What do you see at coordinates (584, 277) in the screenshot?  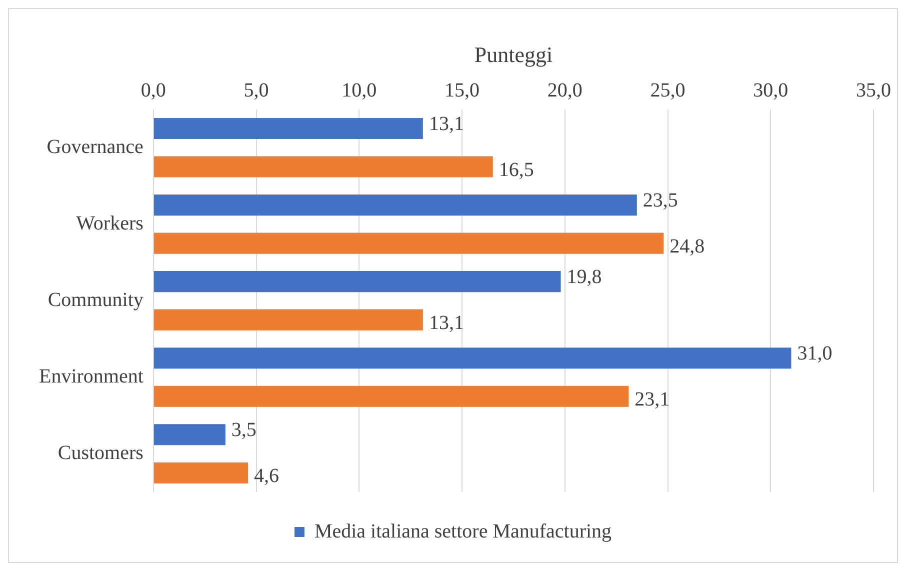 I see `data-label: 19,8` at bounding box center [584, 277].